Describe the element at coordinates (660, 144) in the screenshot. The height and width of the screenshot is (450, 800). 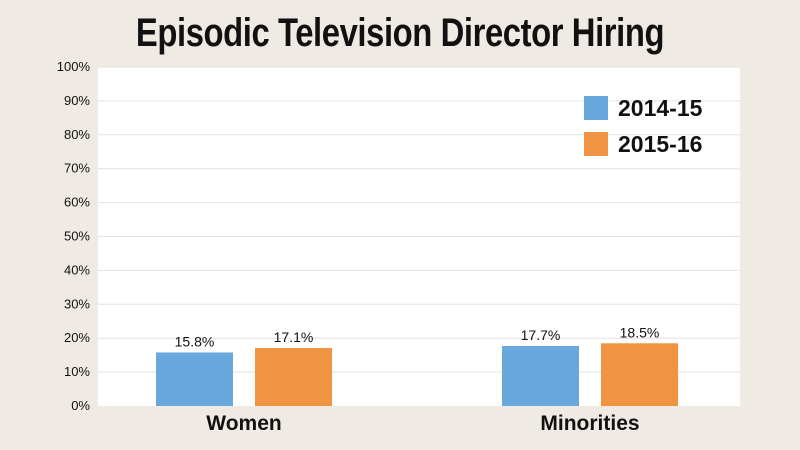
I see `legend-label: 2015-16` at that location.